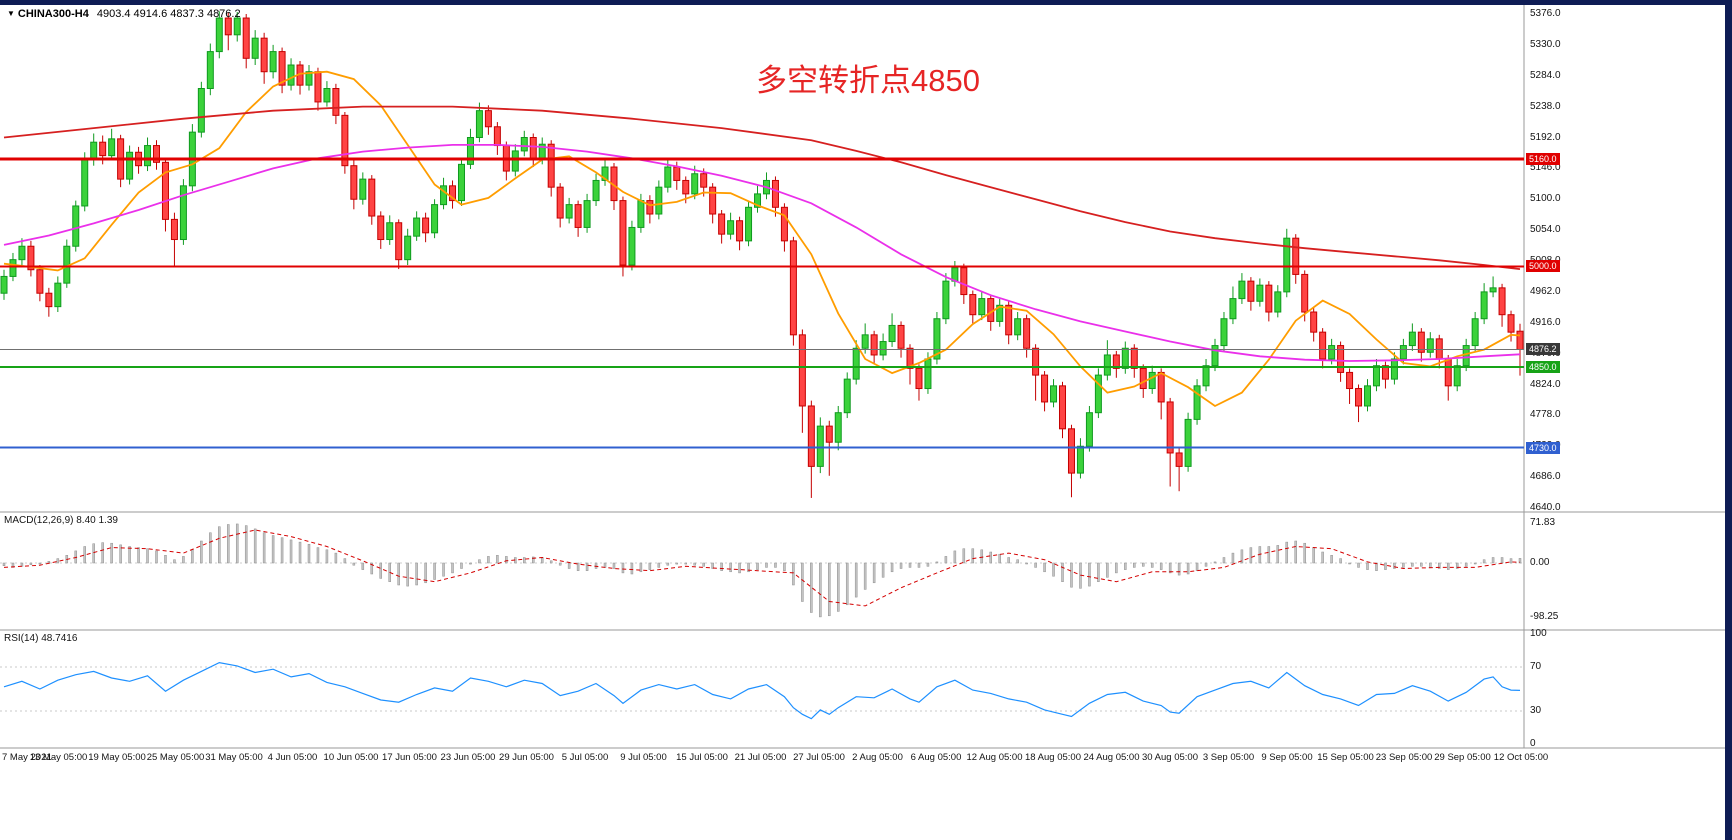 This screenshot has height=840, width=1732. Describe the element at coordinates (1545, 477) in the screenshot. I see `price-axis-tick: 4686.0` at that location.